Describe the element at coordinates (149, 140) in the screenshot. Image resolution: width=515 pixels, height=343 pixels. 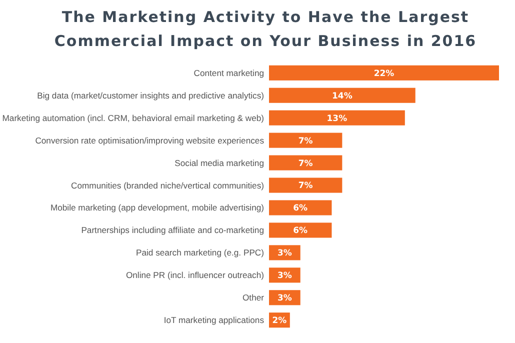
I see `y-tick-label: Conversion rate optimisation/improving website experiences` at that location.